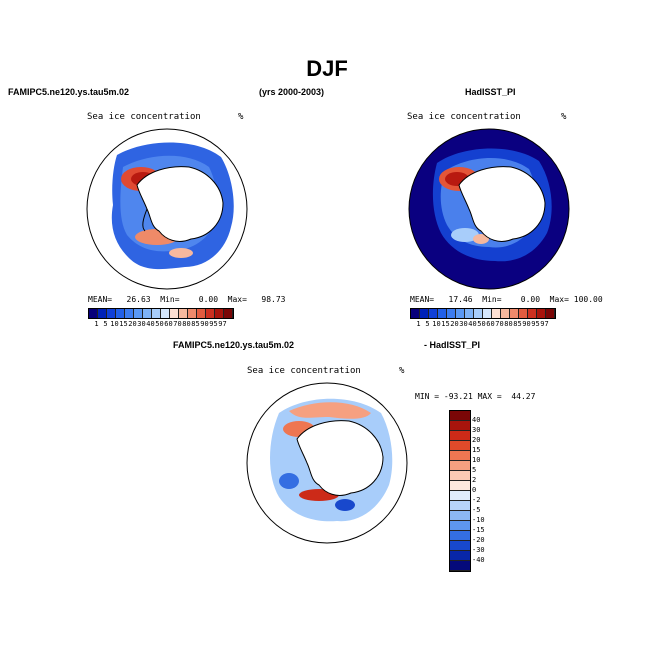  Describe the element at coordinates (489, 209) in the screenshot. I see `right-polar-map` at that location.